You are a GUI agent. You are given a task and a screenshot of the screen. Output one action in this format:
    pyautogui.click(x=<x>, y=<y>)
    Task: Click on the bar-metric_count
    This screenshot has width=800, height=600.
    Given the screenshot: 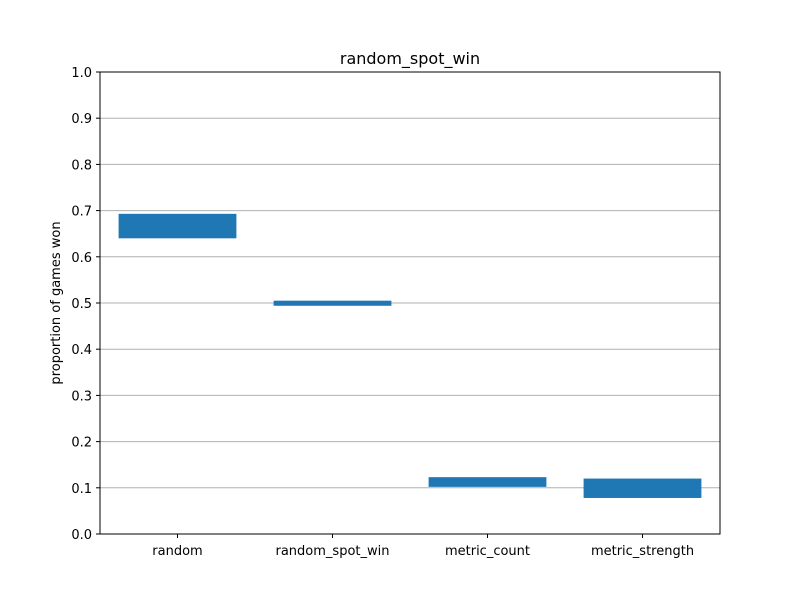 What is the action you would take?
    pyautogui.click(x=487, y=482)
    